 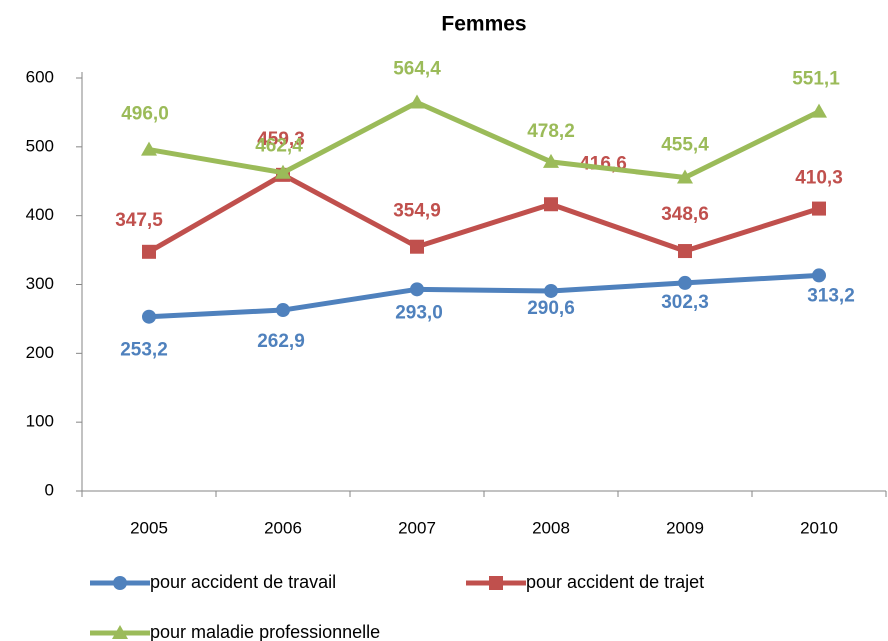 I want to click on data-label: 348,6, so click(x=685, y=214).